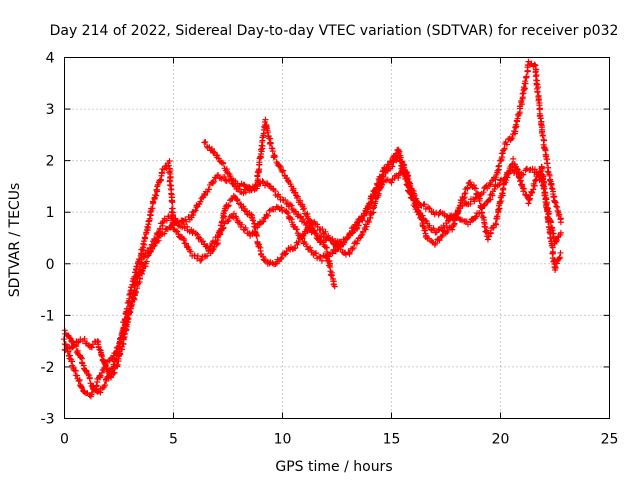 The image size is (640, 480). What do you see at coordinates (333, 467) in the screenshot?
I see `x-axis-label: GPS time / hours` at bounding box center [333, 467].